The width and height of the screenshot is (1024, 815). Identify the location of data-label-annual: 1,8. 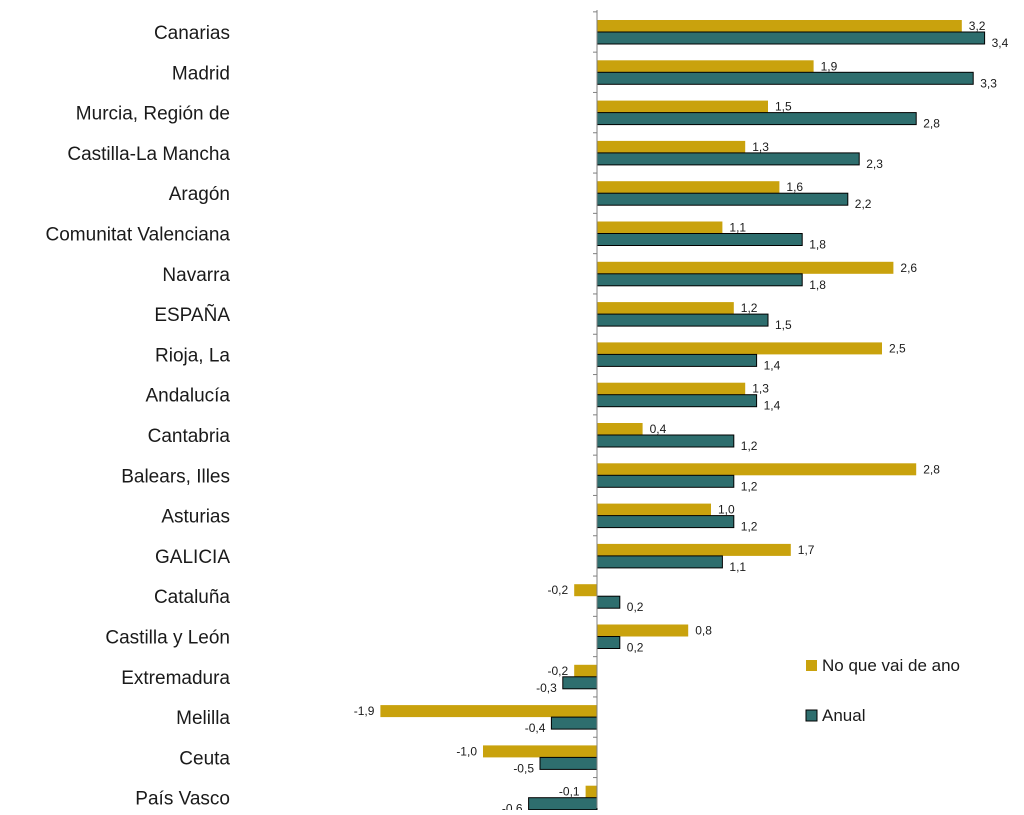
(817, 285).